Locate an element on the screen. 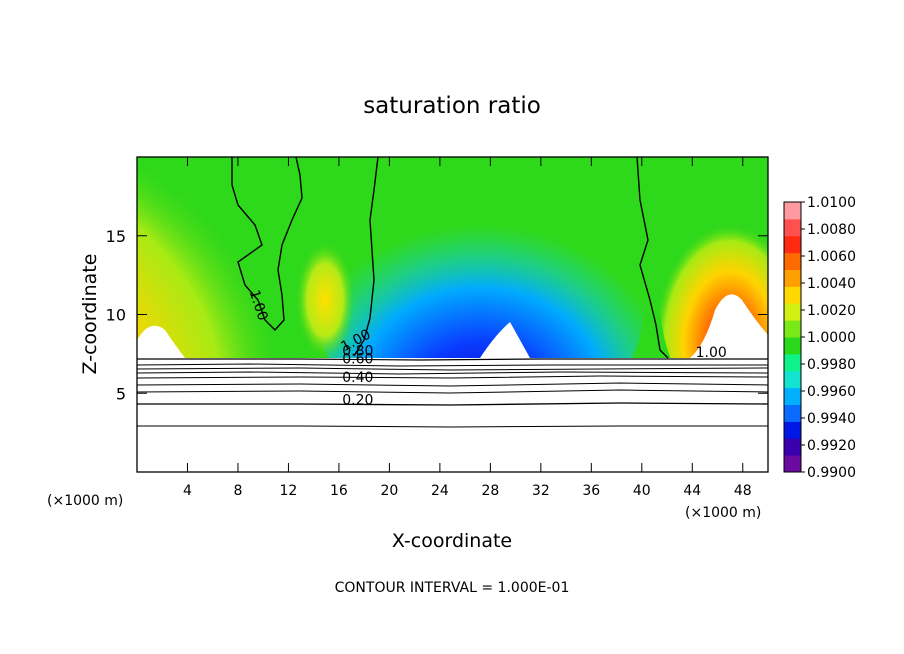 This screenshot has height=654, width=904. x-tick-label: 44 is located at coordinates (692, 491).